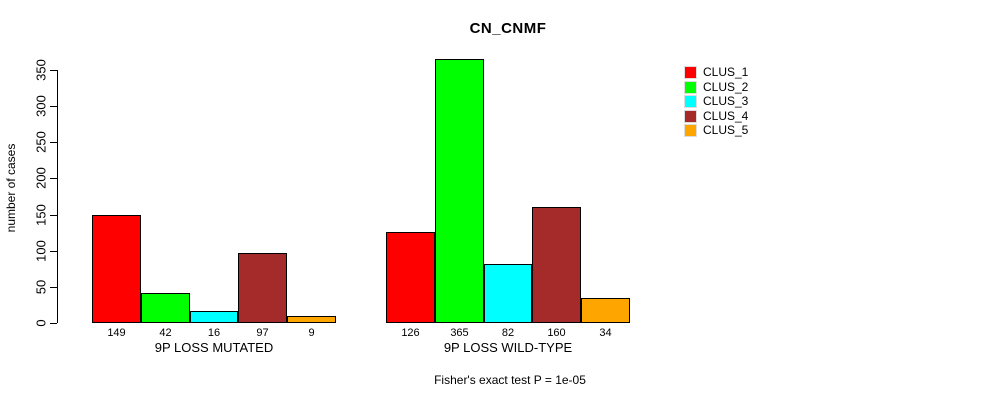 This screenshot has width=990, height=400. Describe the element at coordinates (165, 333) in the screenshot. I see `bar-value-label: 42` at that location.